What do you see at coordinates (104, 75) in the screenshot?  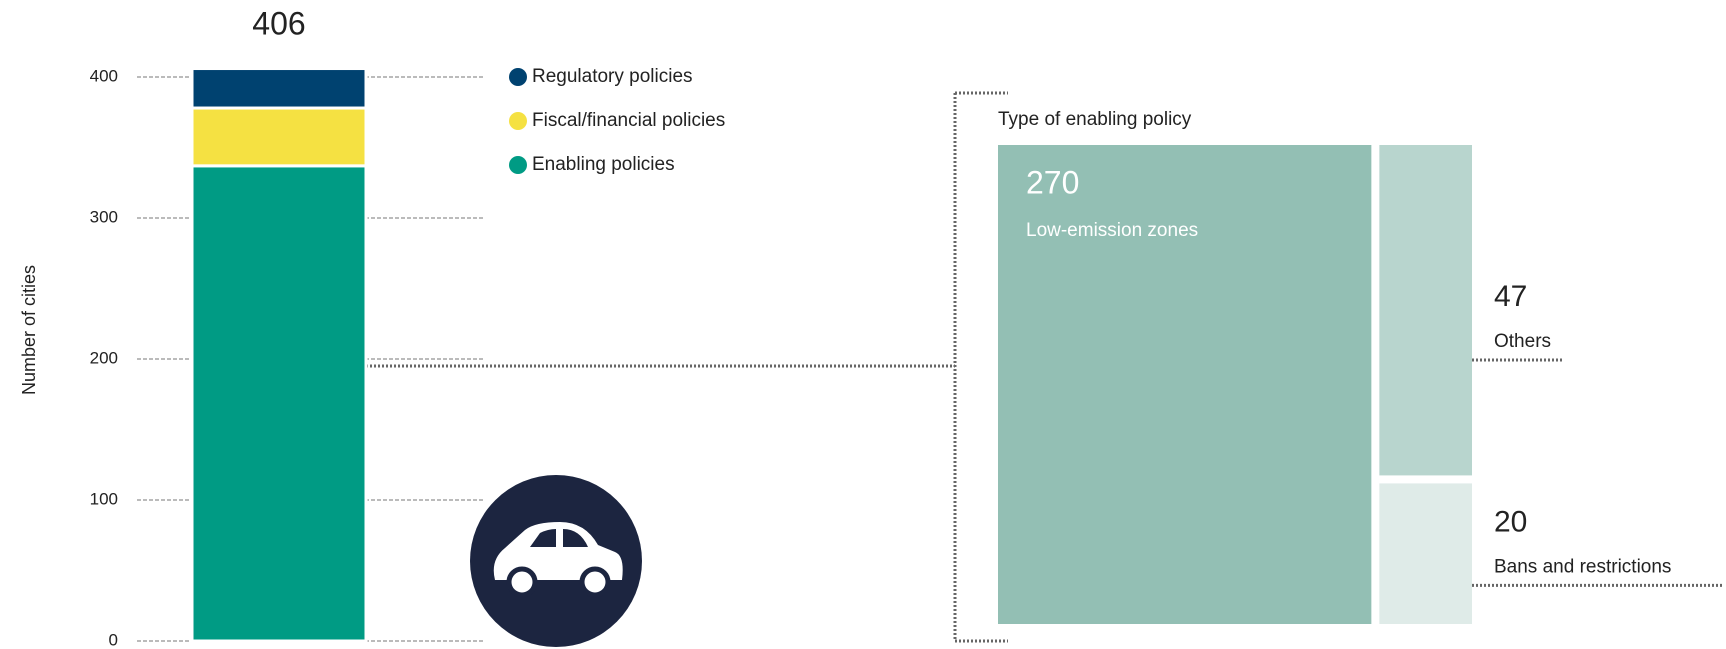 I see `y-tick-label: 400` at bounding box center [104, 75].